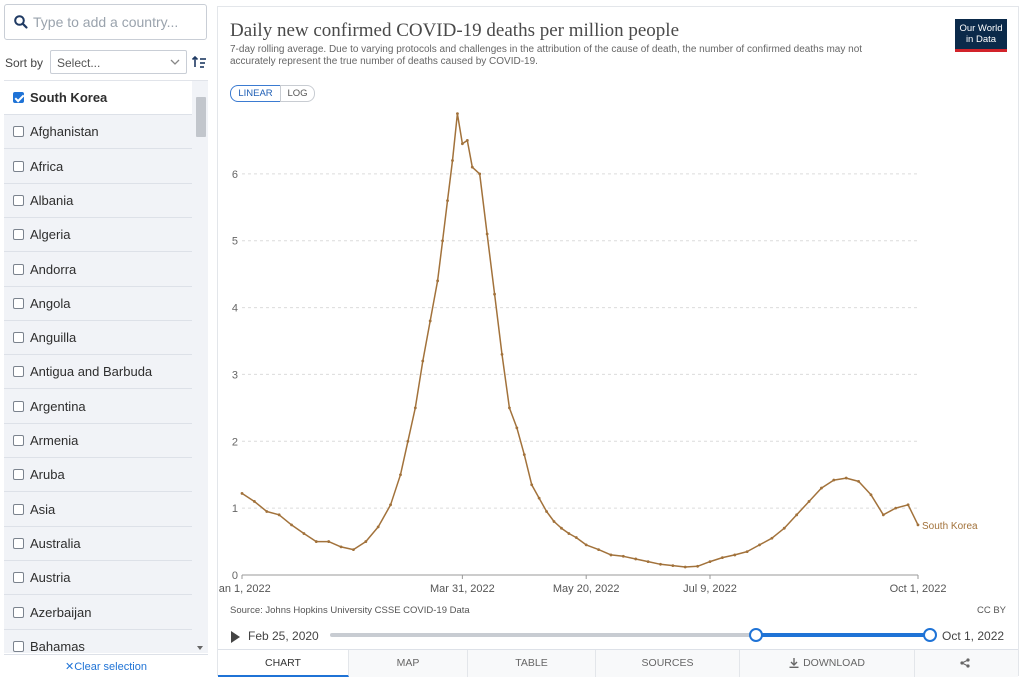 Image resolution: width=1024 pixels, height=682 pixels. What do you see at coordinates (52, 200) in the screenshot?
I see `country-name: Albania` at bounding box center [52, 200].